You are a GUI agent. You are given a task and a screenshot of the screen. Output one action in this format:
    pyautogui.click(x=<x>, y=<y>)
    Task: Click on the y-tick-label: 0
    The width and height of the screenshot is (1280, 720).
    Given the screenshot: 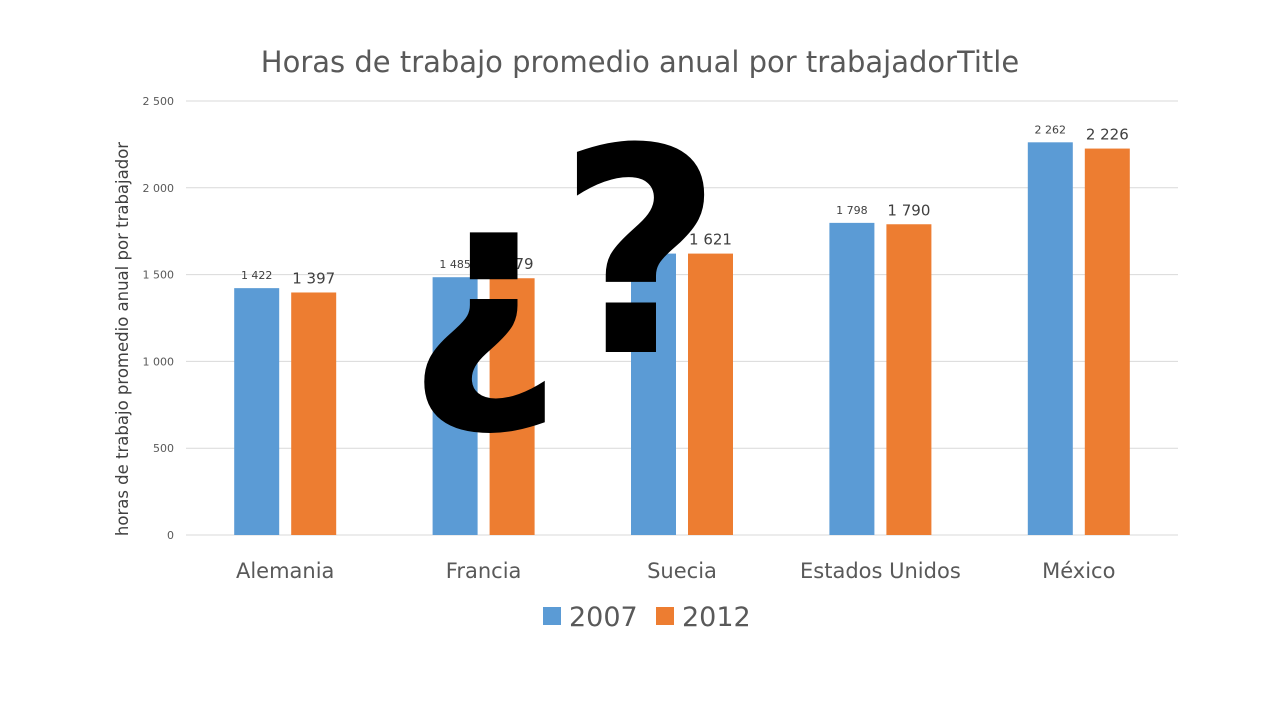 What is the action you would take?
    pyautogui.click(x=170, y=535)
    